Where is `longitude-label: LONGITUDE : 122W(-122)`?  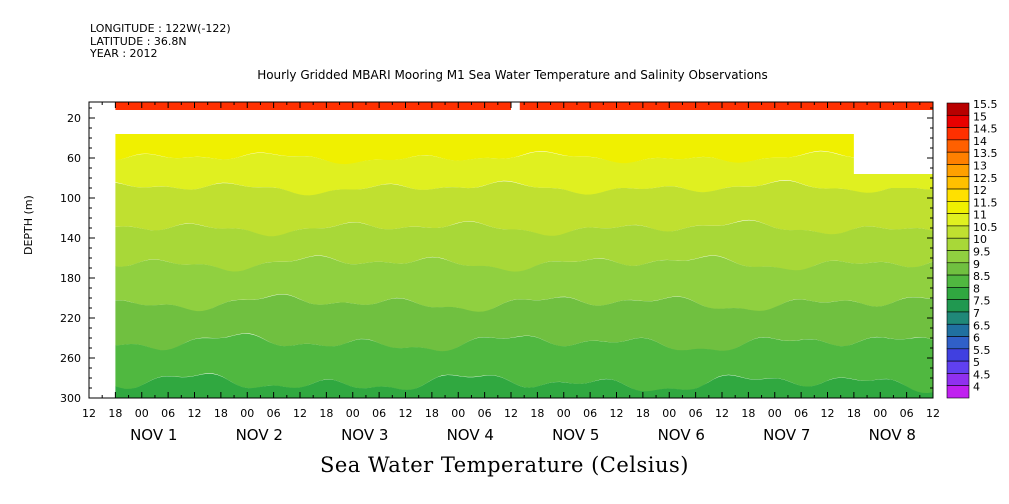
longitude-label: LONGITUDE : 122W(-122) is located at coordinates (160, 28).